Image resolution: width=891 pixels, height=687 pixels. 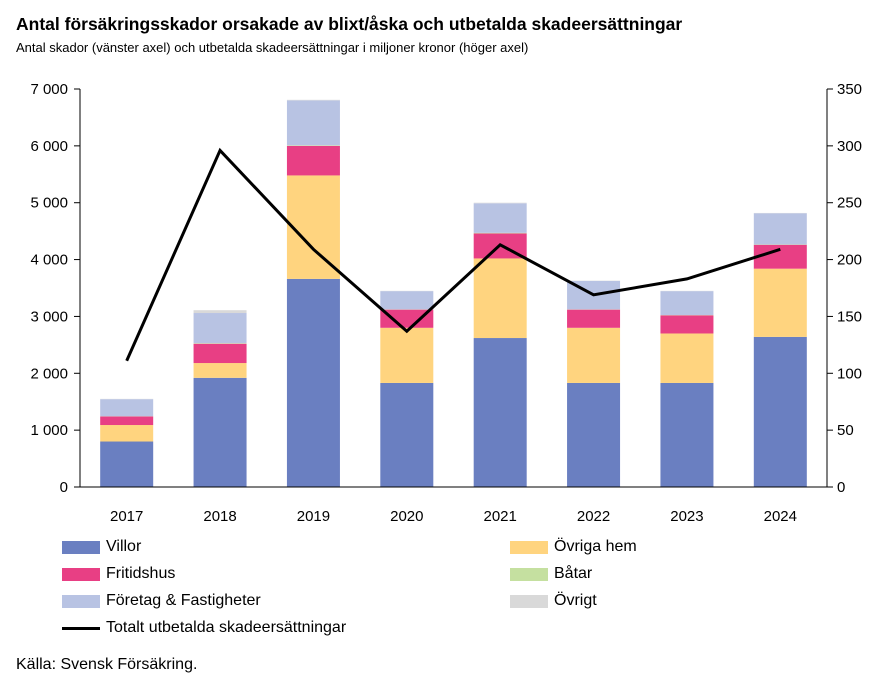 I want to click on y-left-tick-label-0: 0, so click(x=64, y=487).